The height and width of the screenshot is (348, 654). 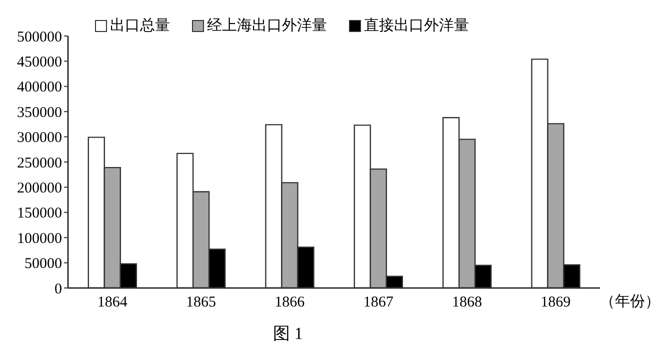 What do you see at coordinates (201, 302) in the screenshot?
I see `x-tick-label: 1865` at bounding box center [201, 302].